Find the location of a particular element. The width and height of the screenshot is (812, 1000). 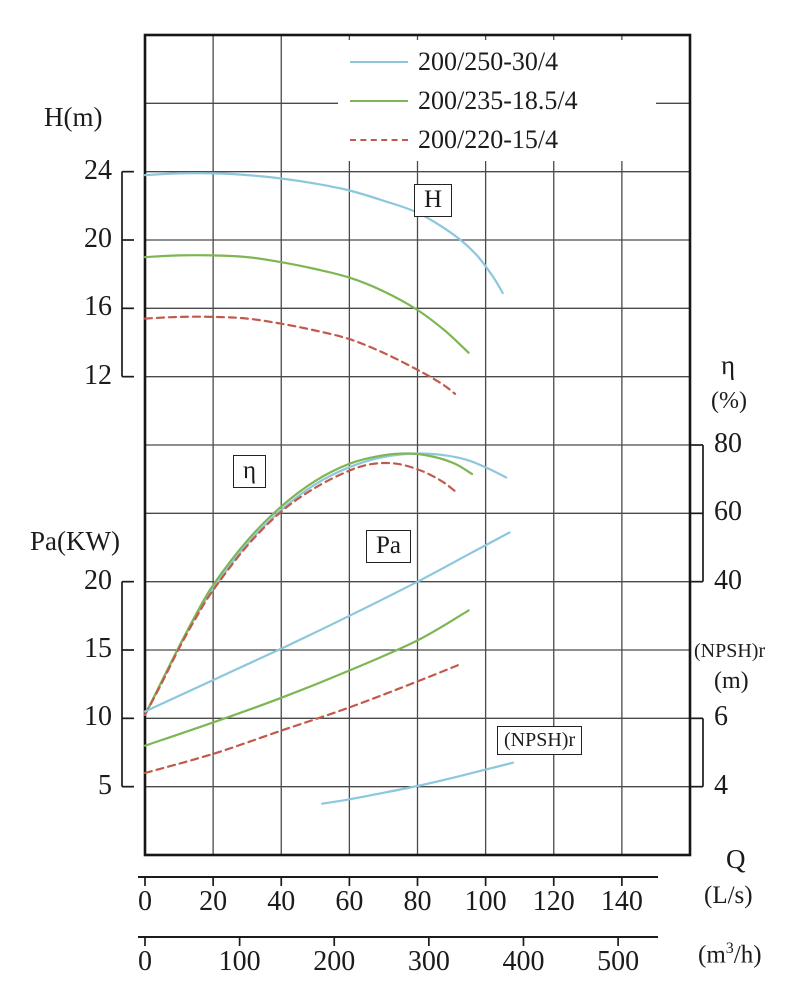

q-ls-tick-60: 60 is located at coordinates (349, 901).